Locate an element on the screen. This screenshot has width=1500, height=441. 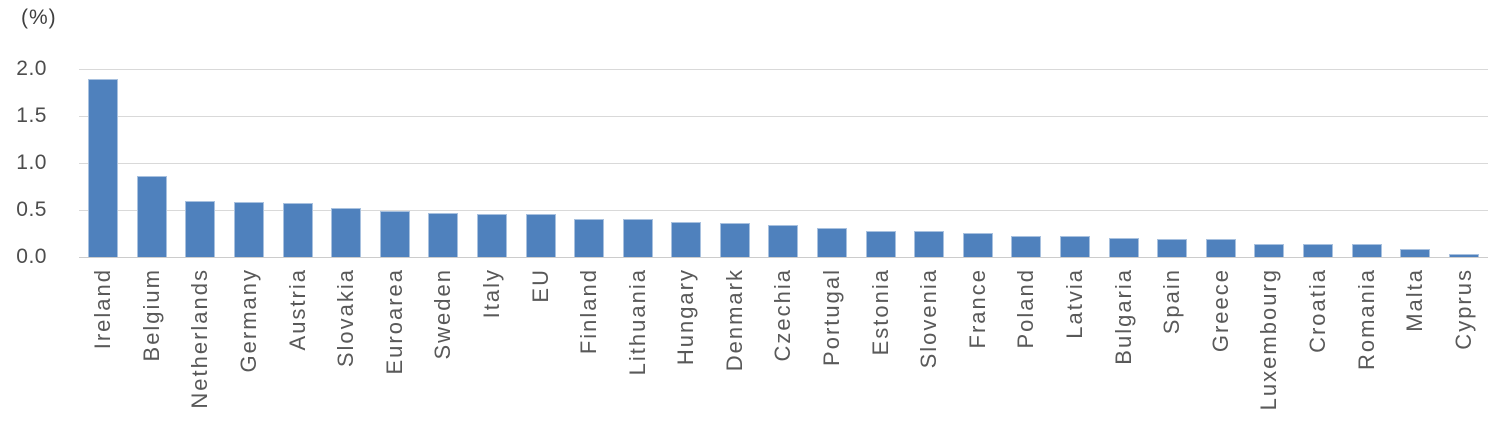
x-label-ireland: Ireland is located at coordinates (102, 309).